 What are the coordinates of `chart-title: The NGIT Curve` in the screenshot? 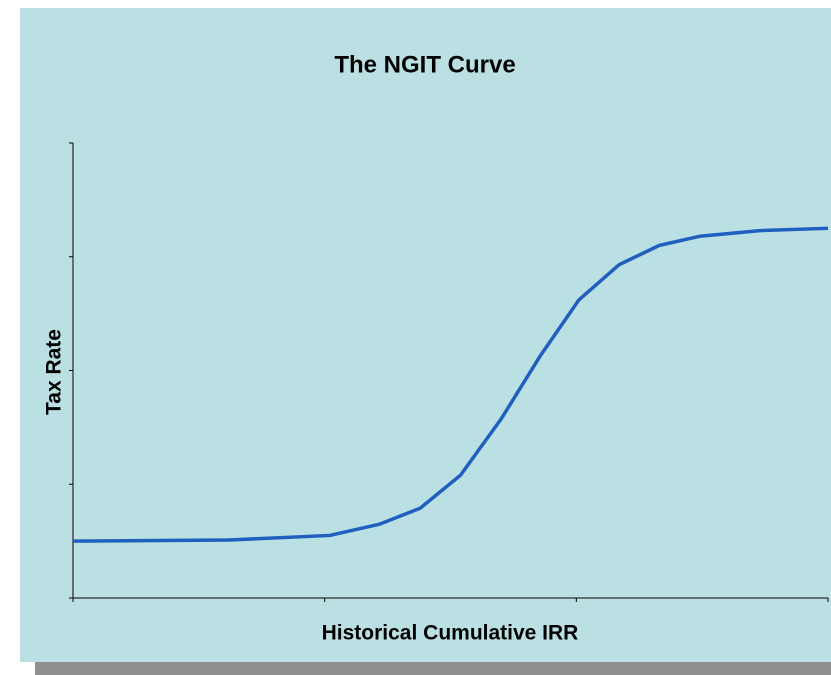 It's located at (424, 64).